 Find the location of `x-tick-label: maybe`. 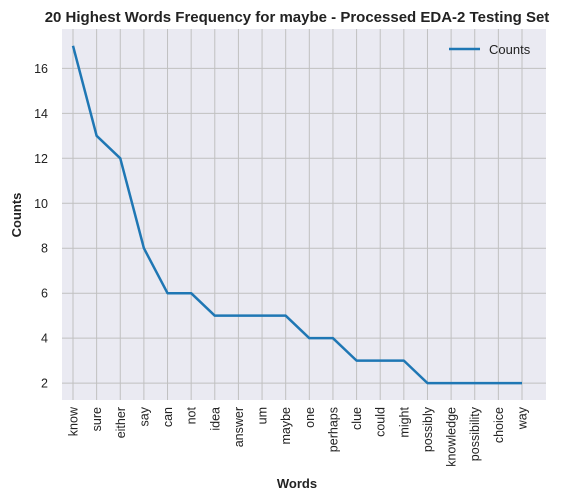

x-tick-label: maybe is located at coordinates (286, 426).